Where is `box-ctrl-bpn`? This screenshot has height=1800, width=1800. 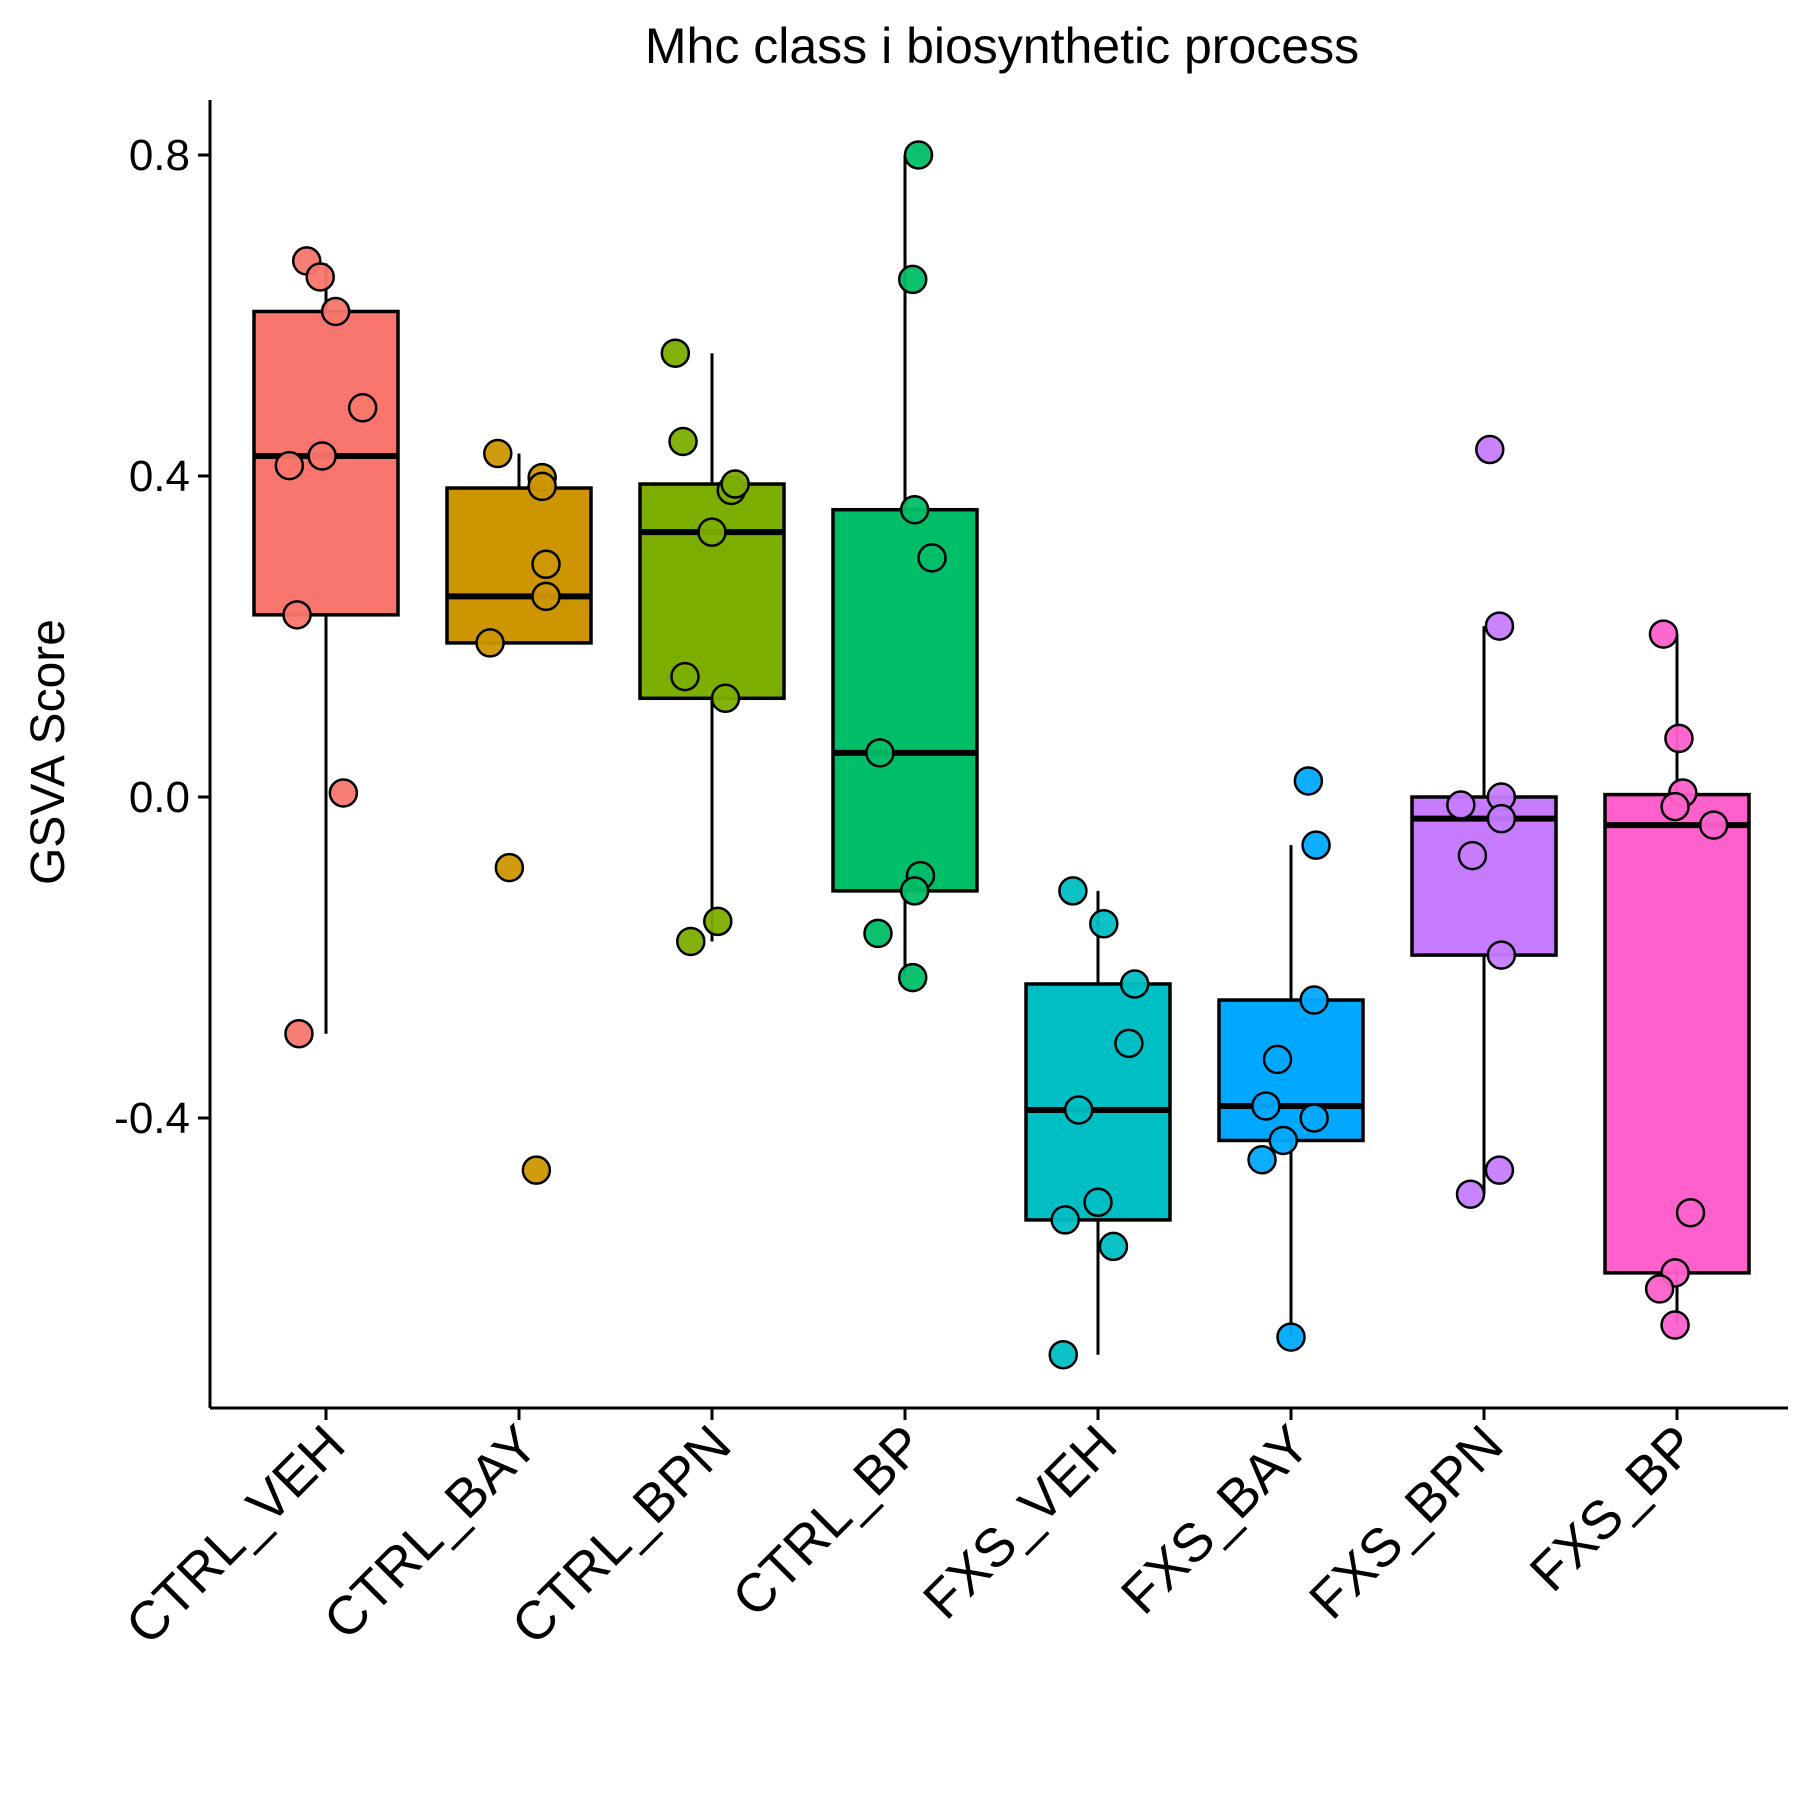
box-ctrl-bpn is located at coordinates (712, 591).